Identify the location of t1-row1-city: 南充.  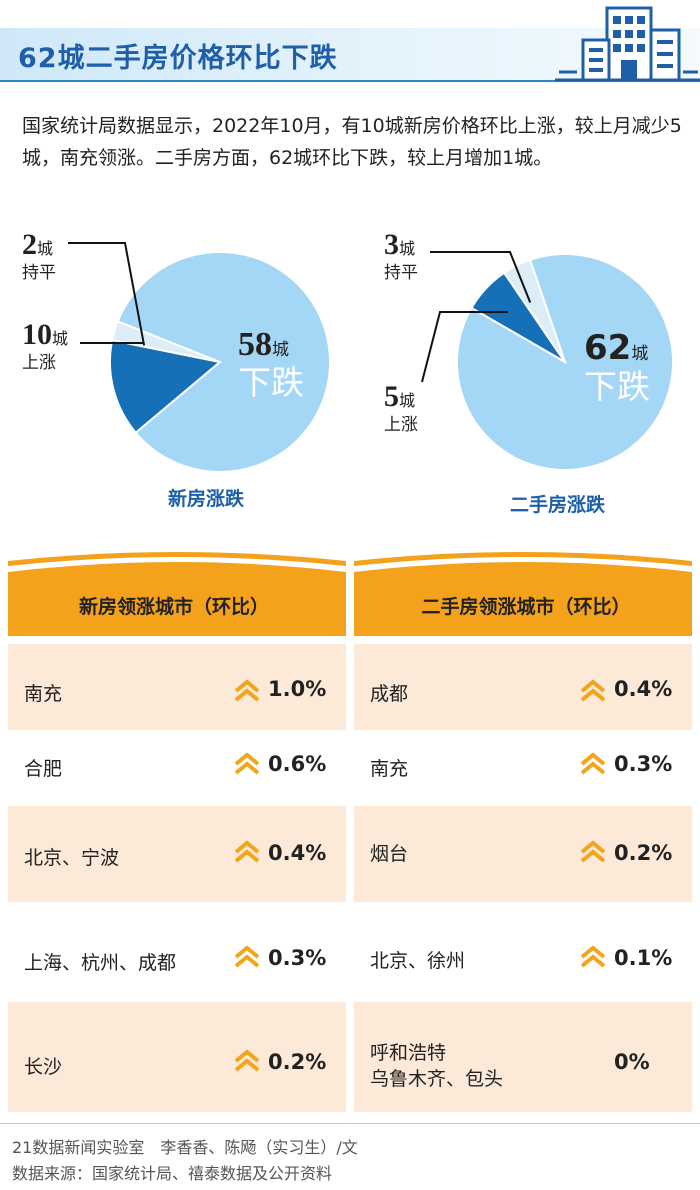
(43, 694).